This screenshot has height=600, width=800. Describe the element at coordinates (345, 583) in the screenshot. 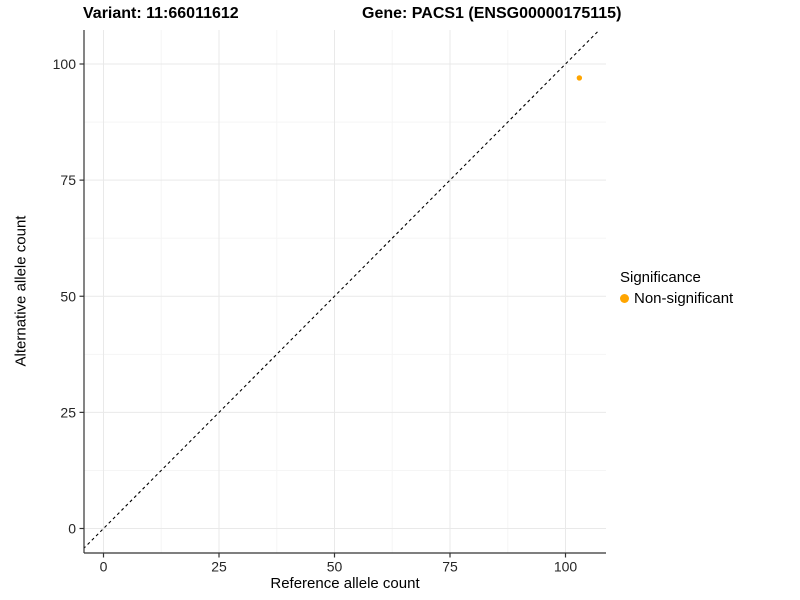

I see `x-axis-title: Reference allele count` at that location.